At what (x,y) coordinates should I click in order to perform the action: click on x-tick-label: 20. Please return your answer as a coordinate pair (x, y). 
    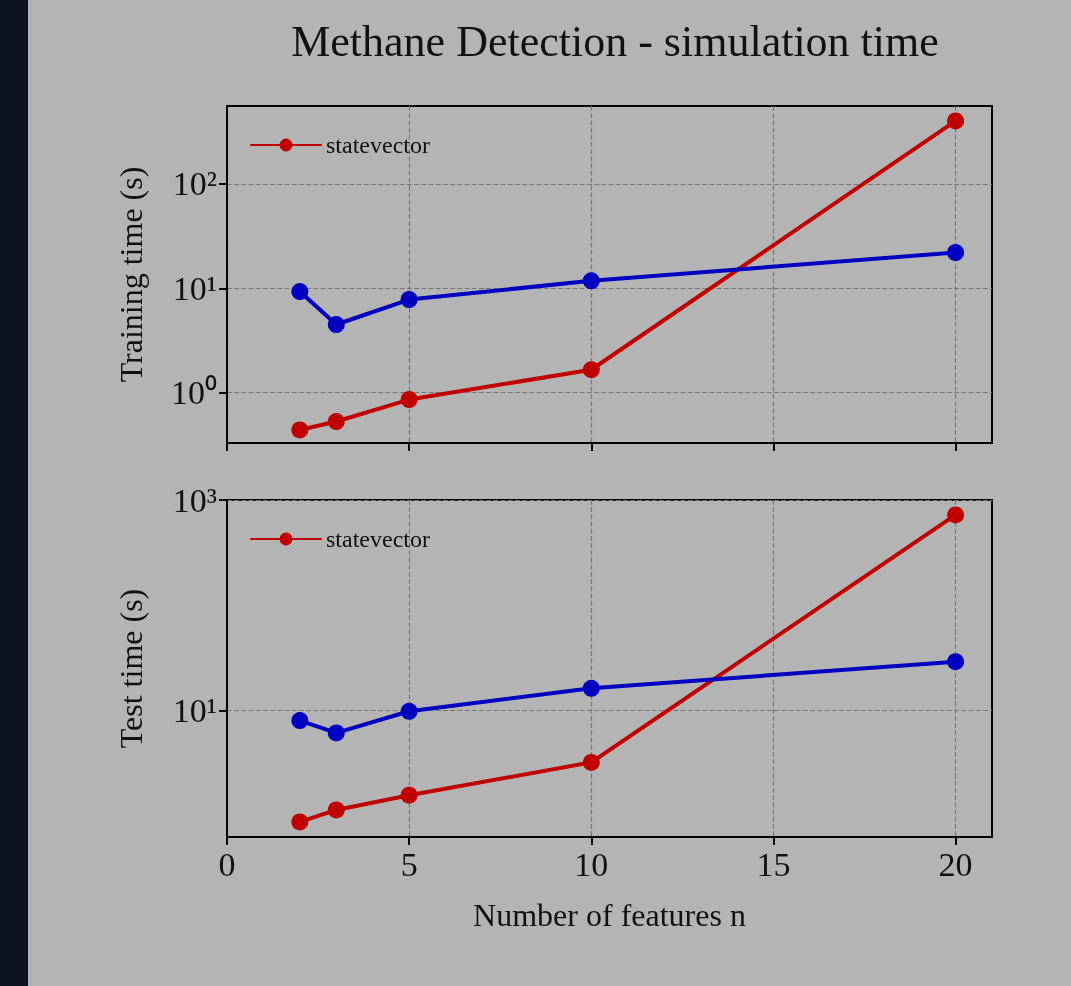
    Looking at the image, I should click on (955, 864).